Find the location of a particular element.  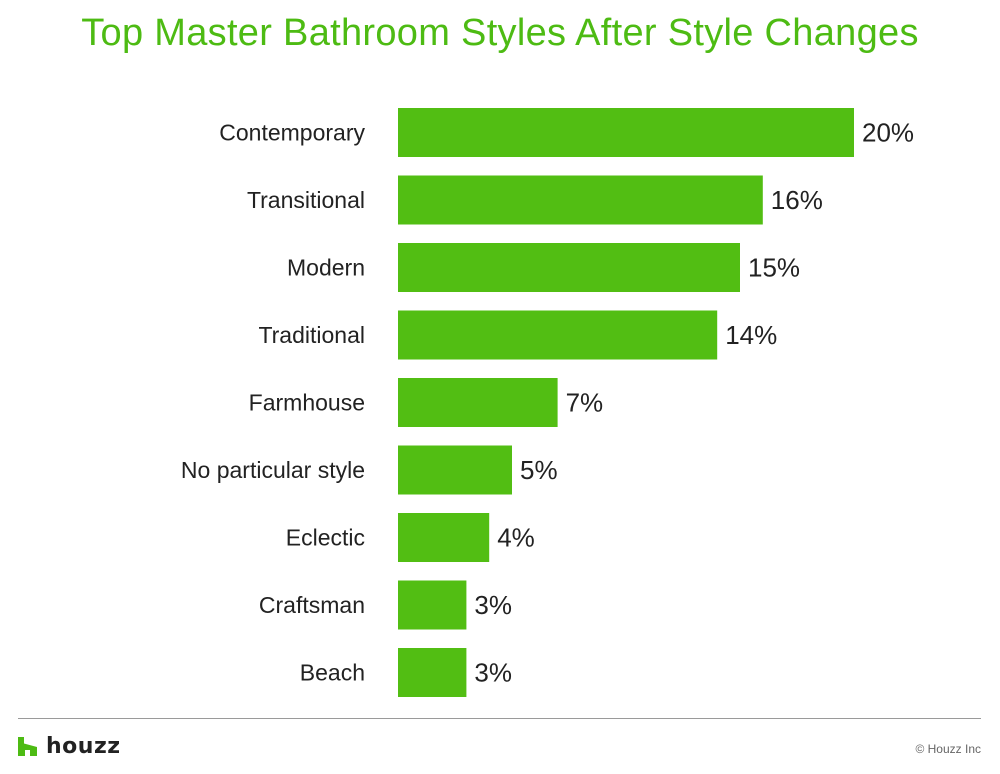

category-label: Transitional is located at coordinates (306, 200).